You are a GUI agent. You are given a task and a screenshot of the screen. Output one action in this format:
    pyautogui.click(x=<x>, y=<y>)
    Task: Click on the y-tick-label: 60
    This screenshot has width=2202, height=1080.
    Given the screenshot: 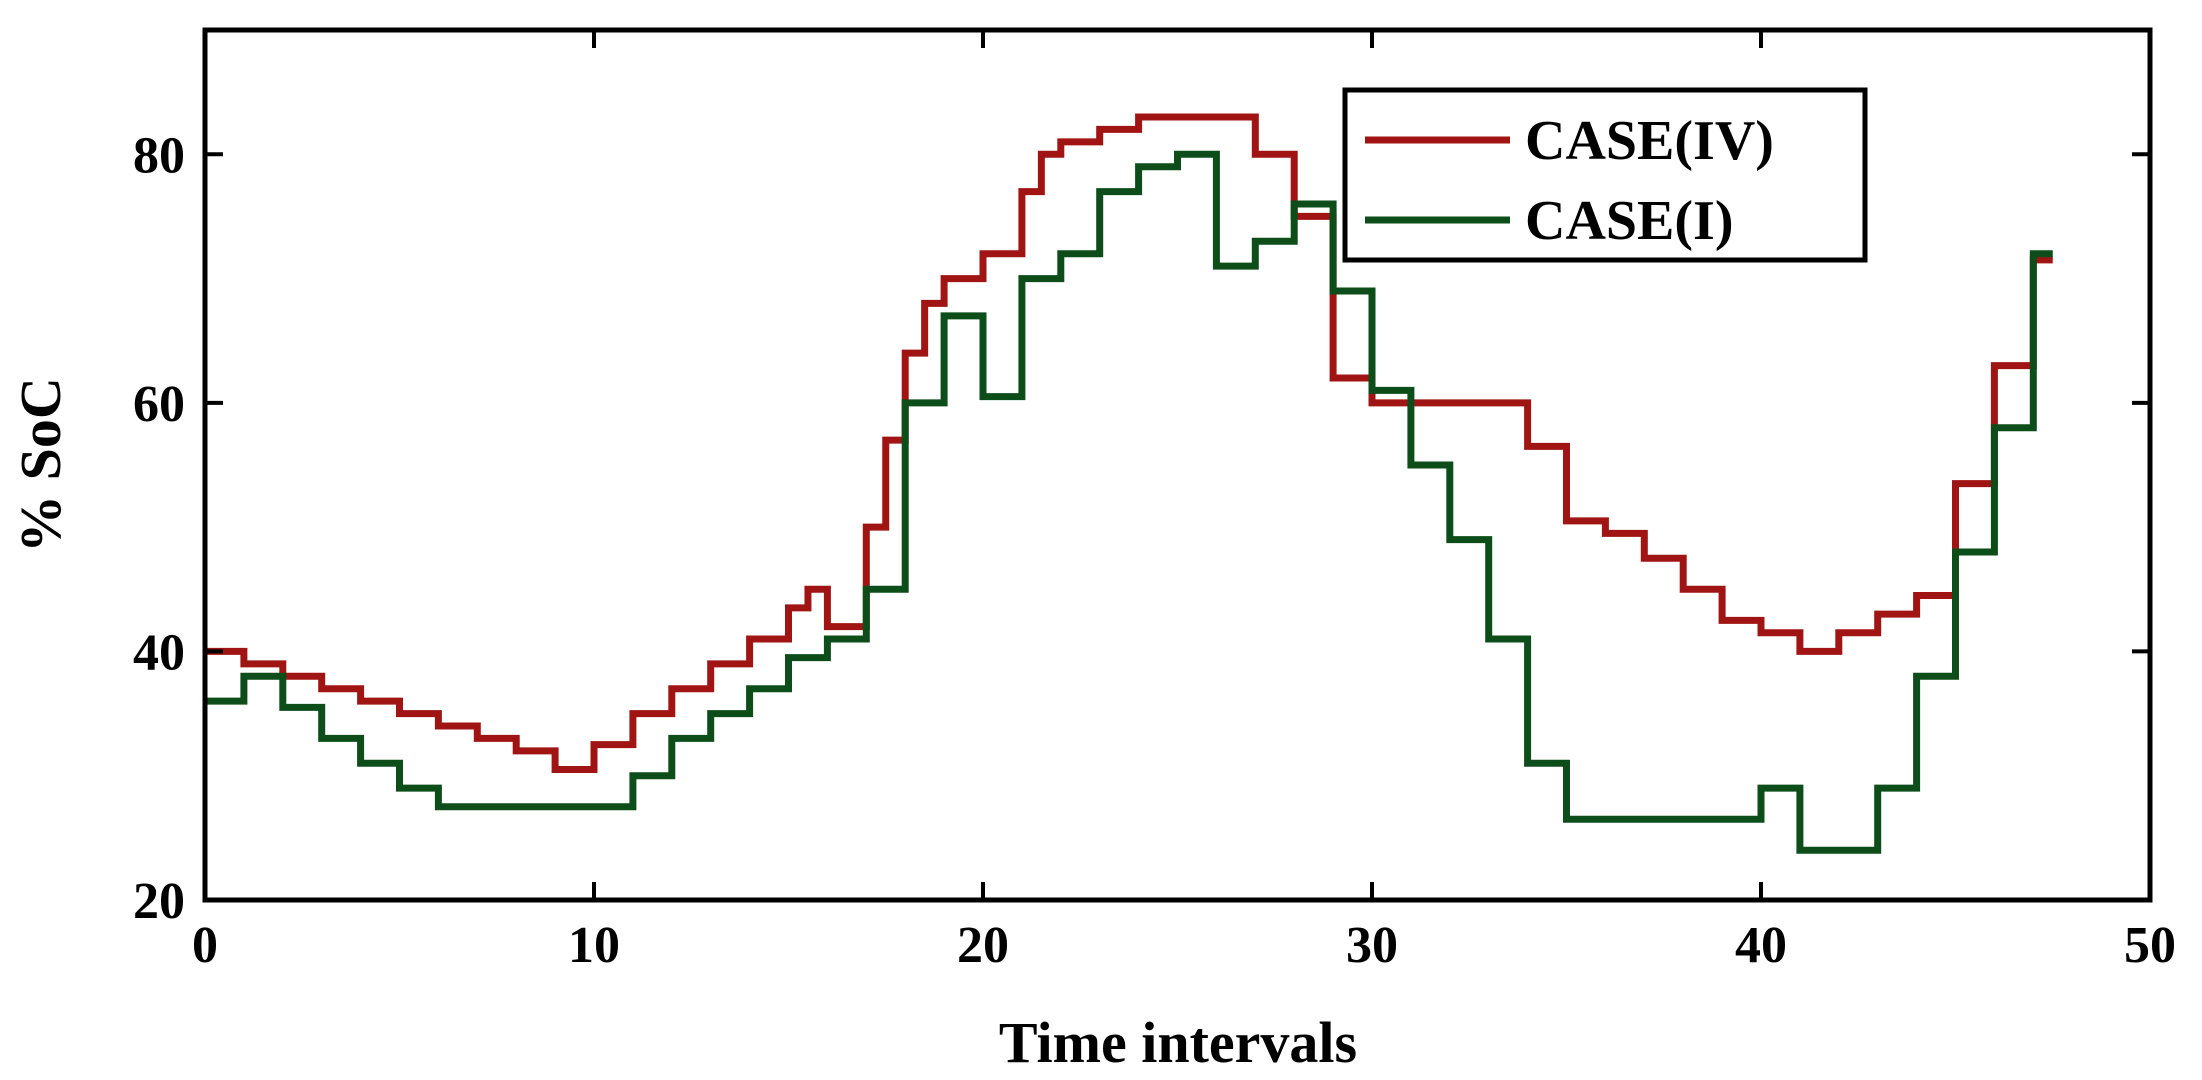 What is the action you would take?
    pyautogui.click(x=159, y=404)
    